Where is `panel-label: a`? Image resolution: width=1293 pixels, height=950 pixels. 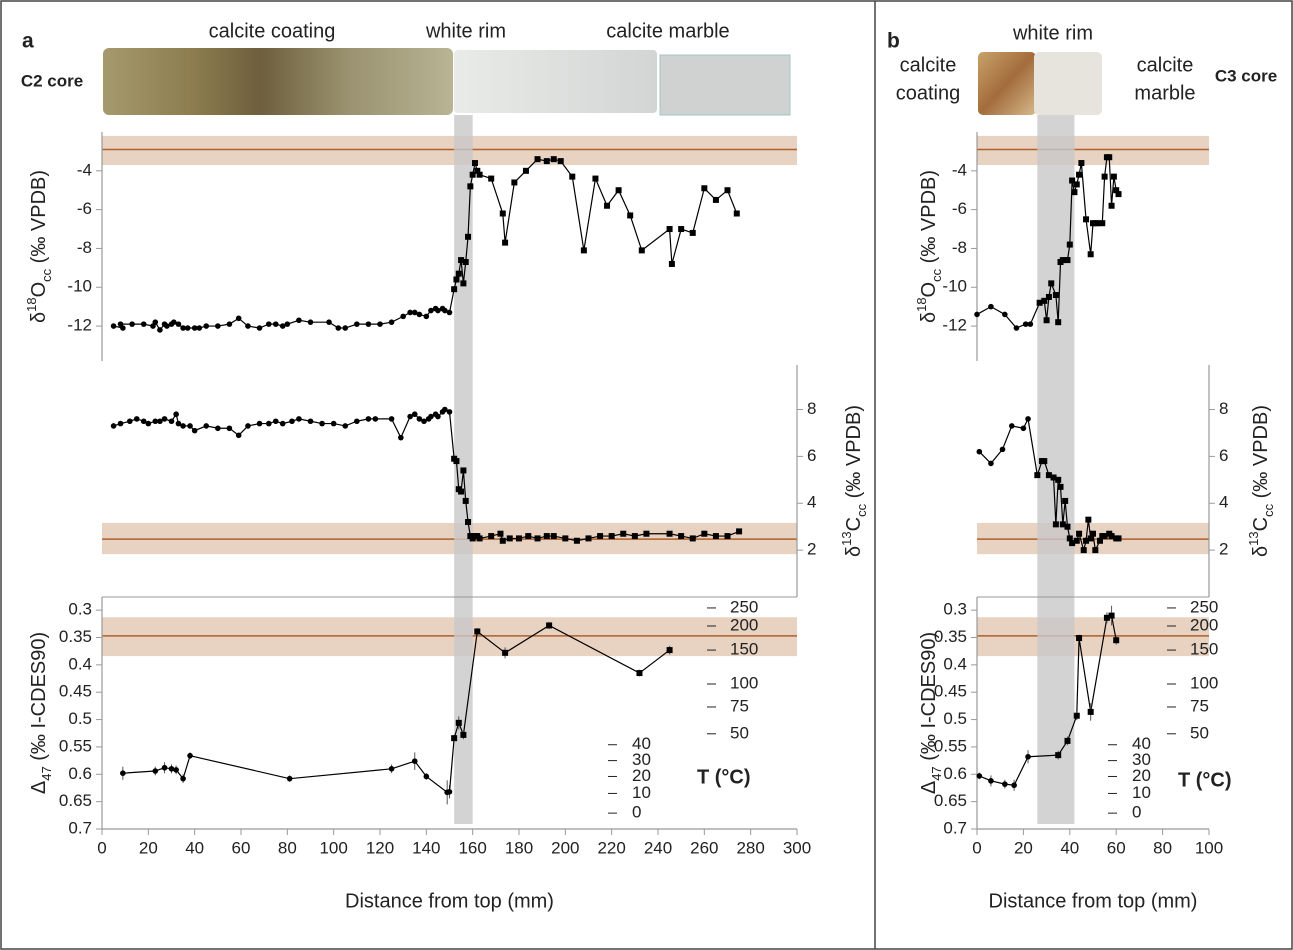 panel-label: a is located at coordinates (28, 41).